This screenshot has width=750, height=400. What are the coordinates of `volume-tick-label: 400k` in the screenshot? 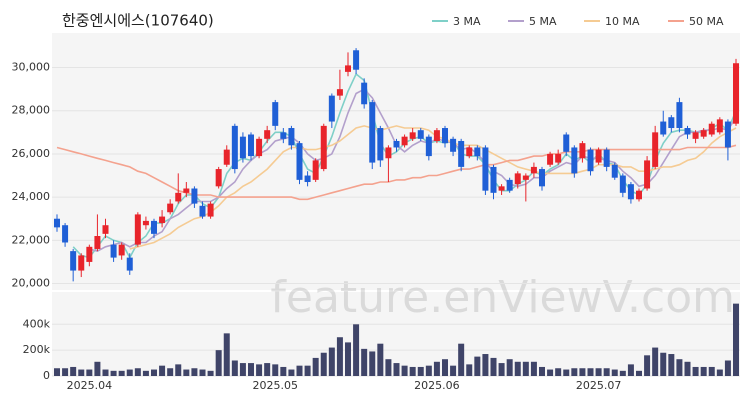 It's located at (37, 323).